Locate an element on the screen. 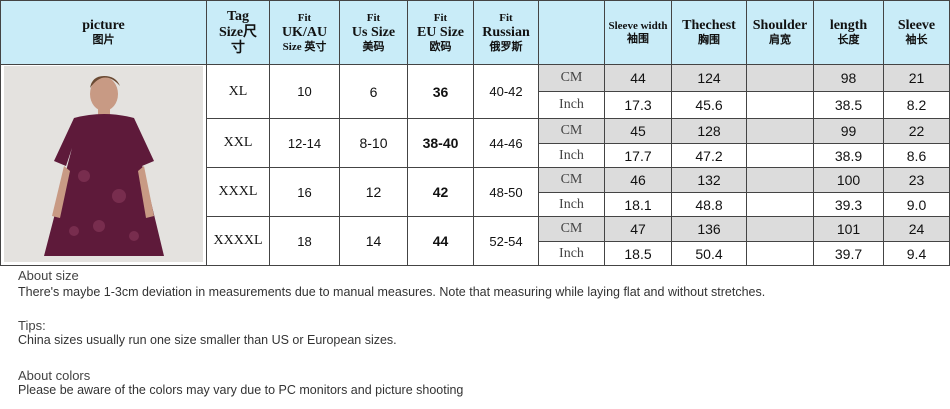  header-cell: Shoulder 肩宽 is located at coordinates (780, 32).